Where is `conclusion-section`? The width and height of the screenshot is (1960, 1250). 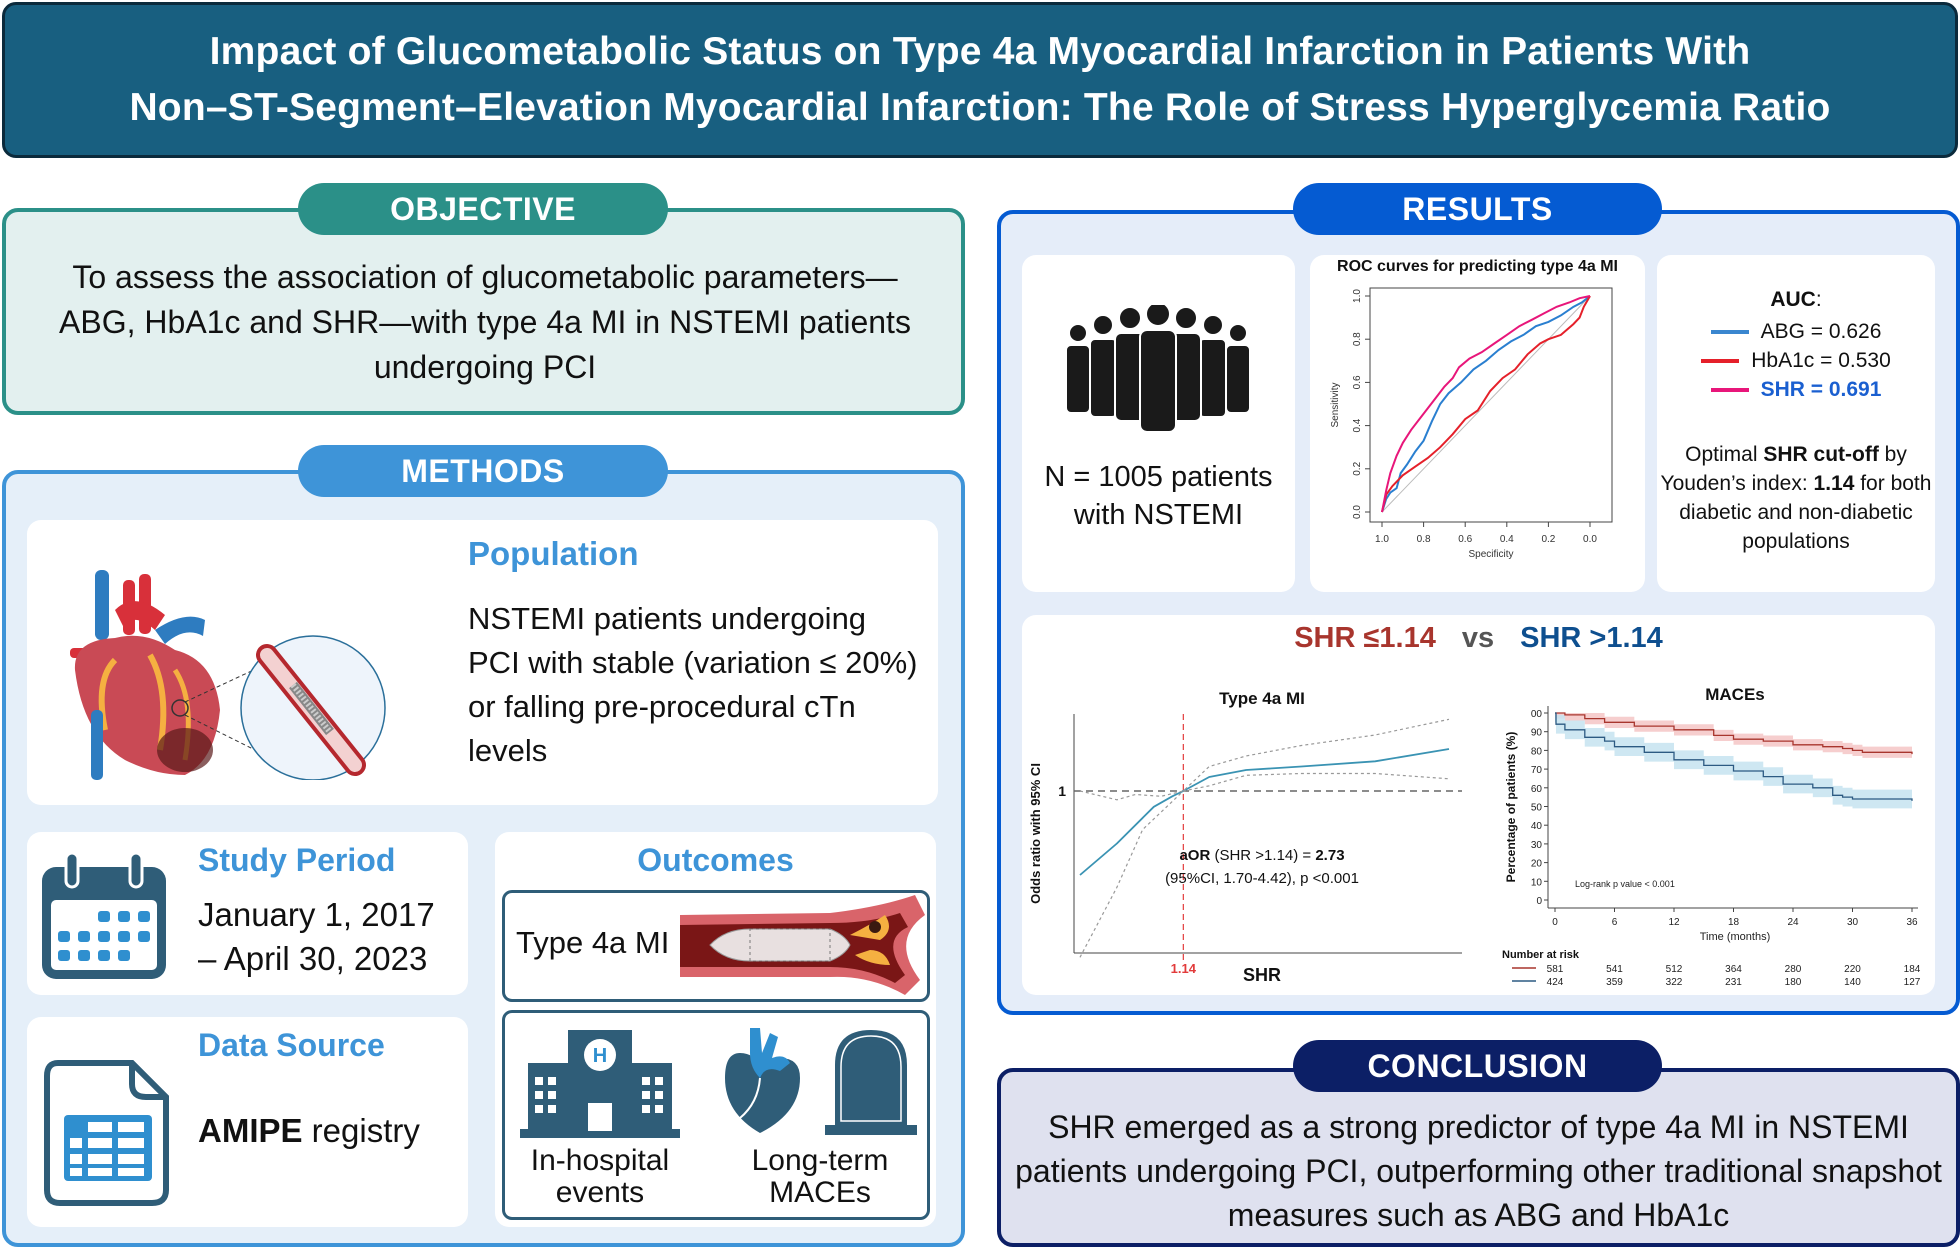
conclusion-section is located at coordinates (1478, 1157).